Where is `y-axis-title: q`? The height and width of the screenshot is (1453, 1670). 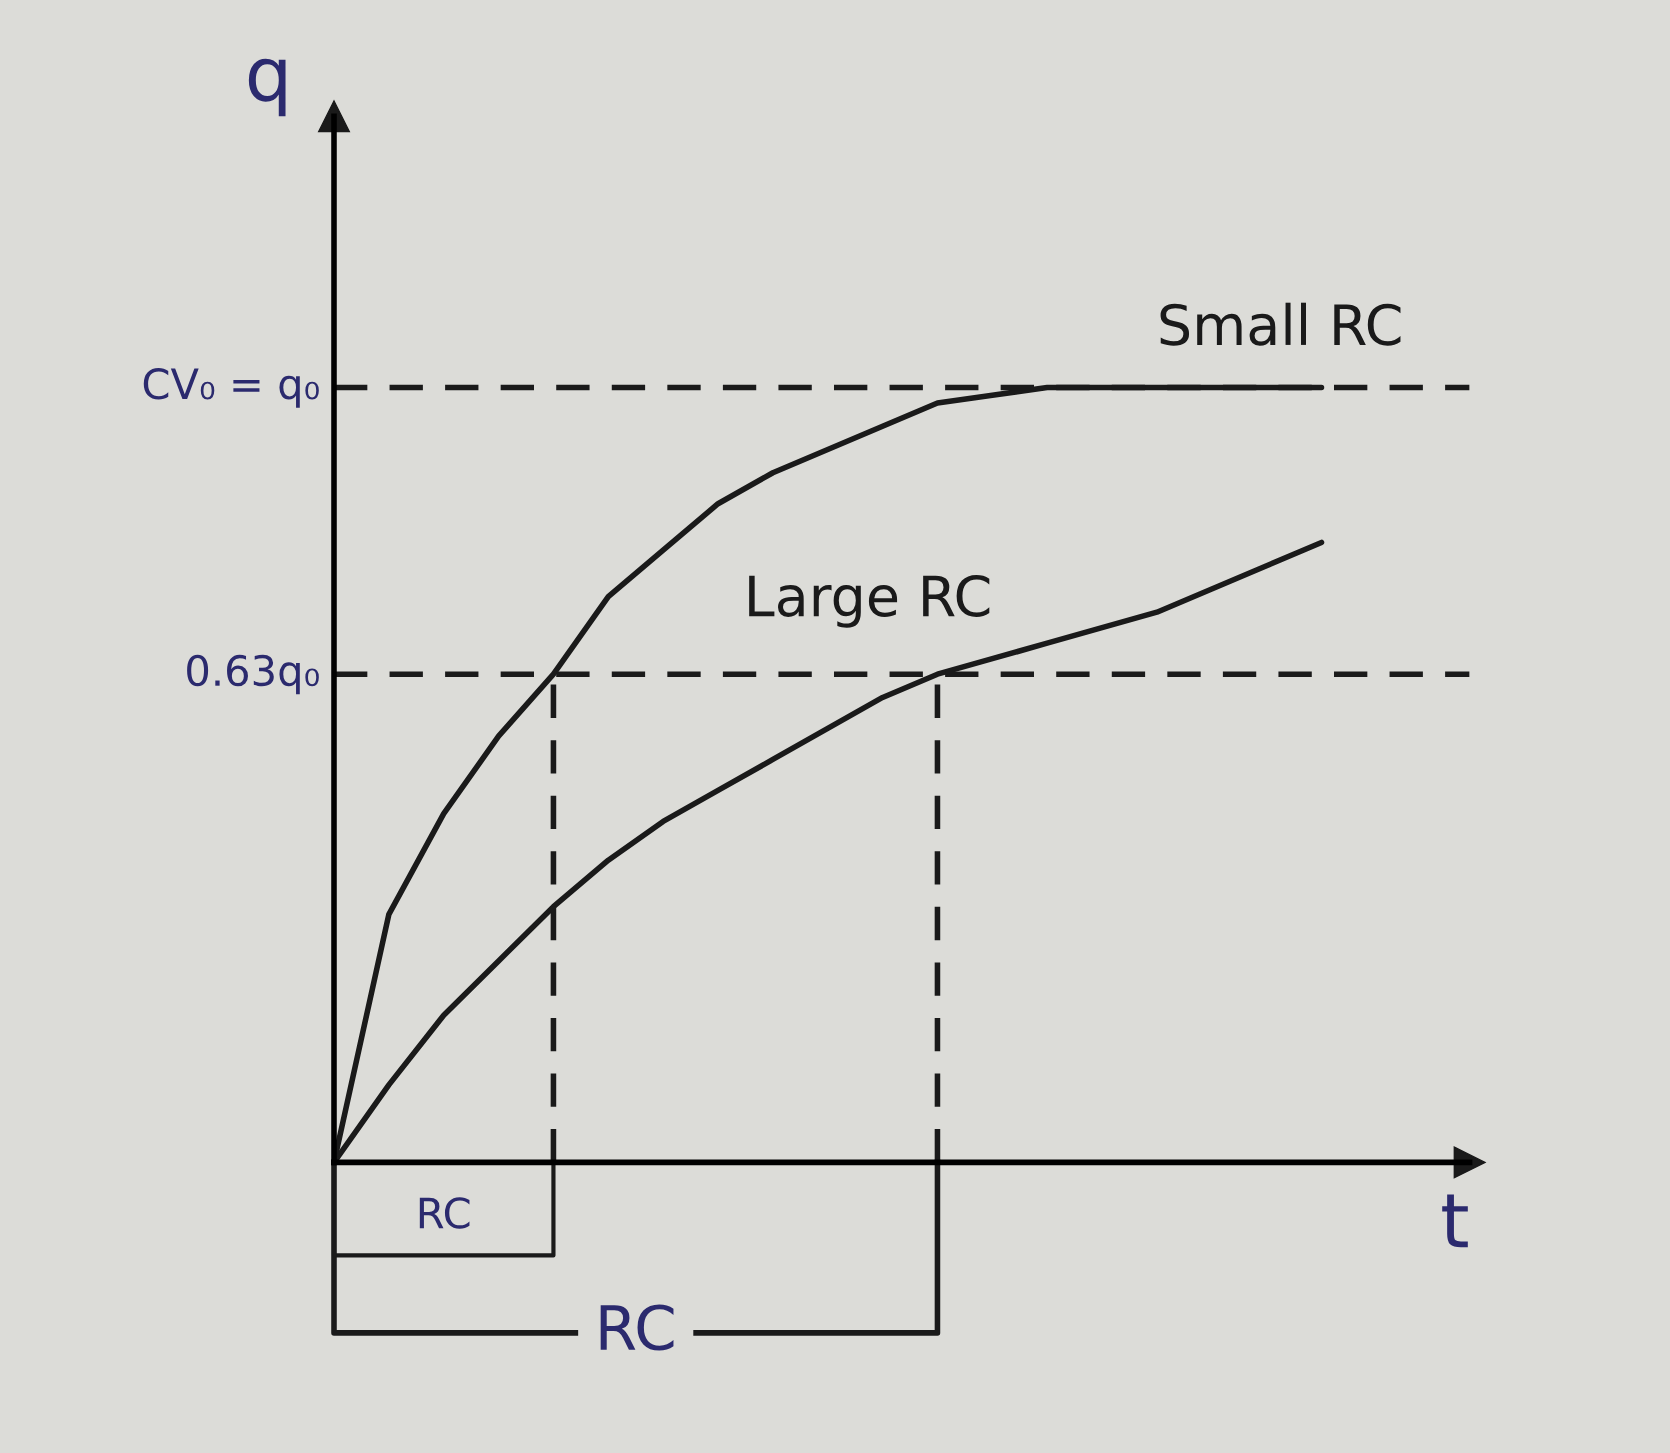 y-axis-title: q is located at coordinates (267, 87).